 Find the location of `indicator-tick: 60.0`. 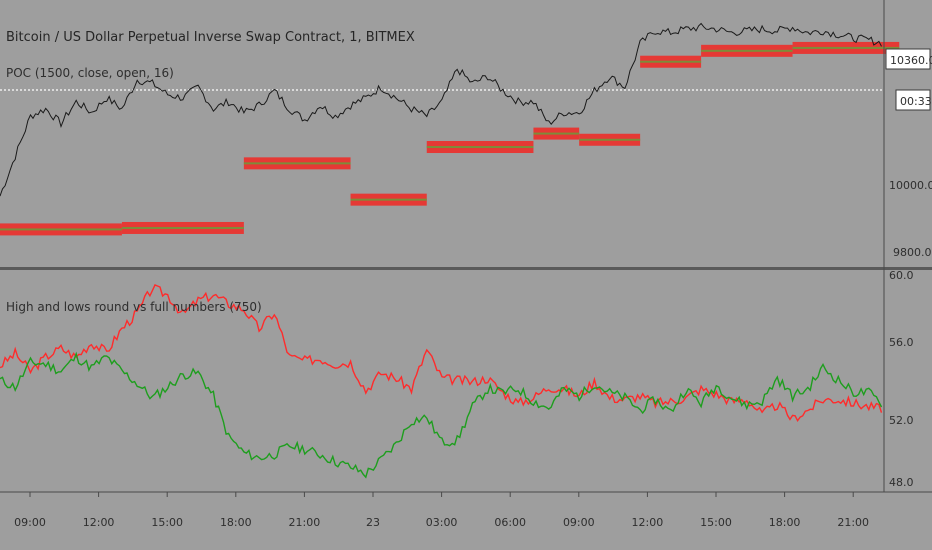

indicator-tick: 60.0 is located at coordinates (901, 275).